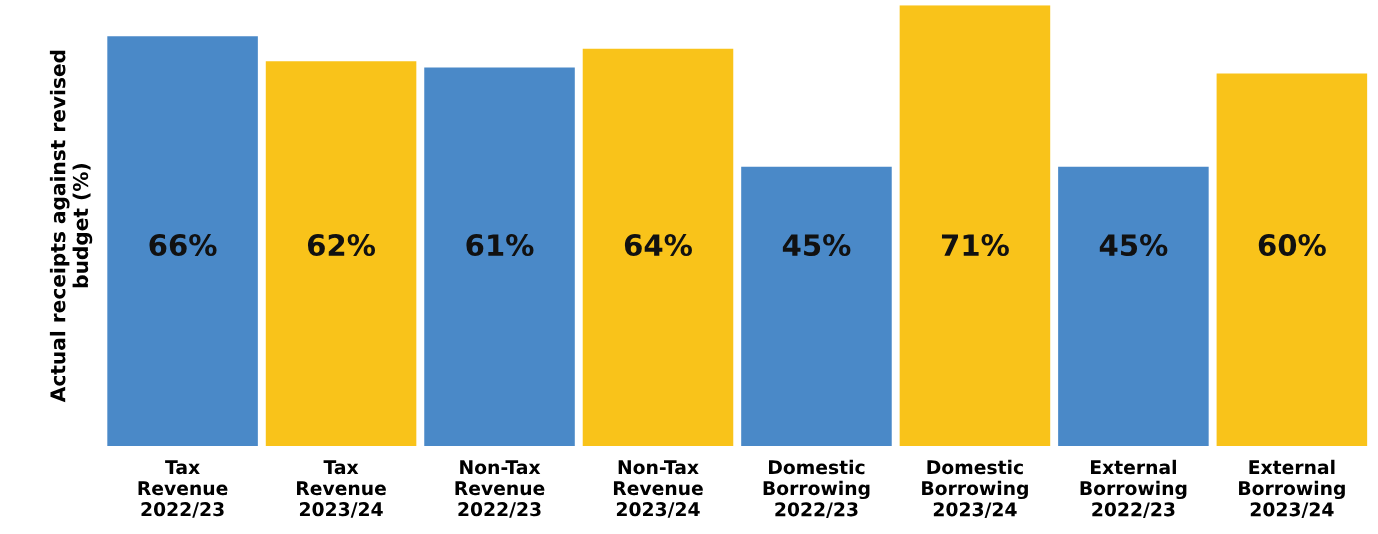  Describe the element at coordinates (183, 489) in the screenshot. I see `x-tick-label: Tax Revenue 2022/23` at that location.